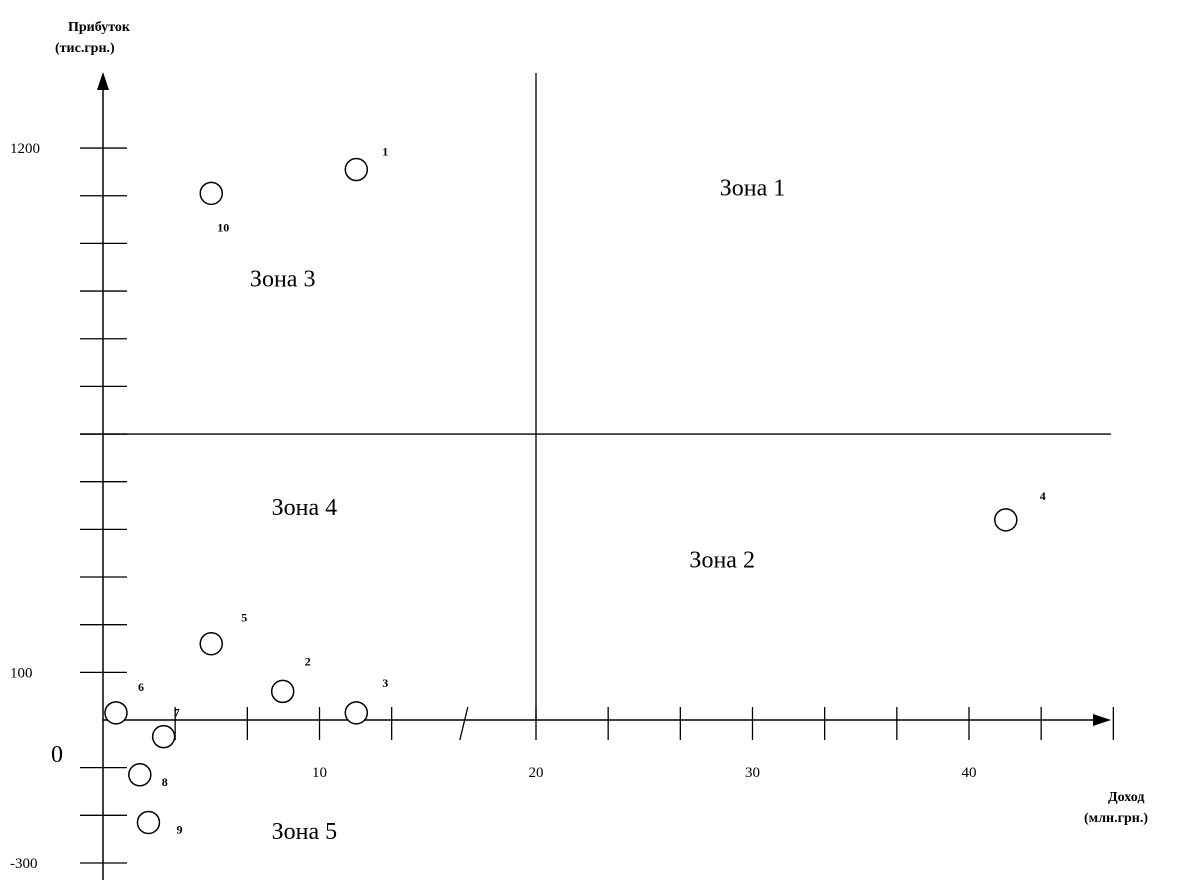 The width and height of the screenshot is (1184, 883). Describe the element at coordinates (1043, 496) in the screenshot. I see `data-point-label: 4` at that location.